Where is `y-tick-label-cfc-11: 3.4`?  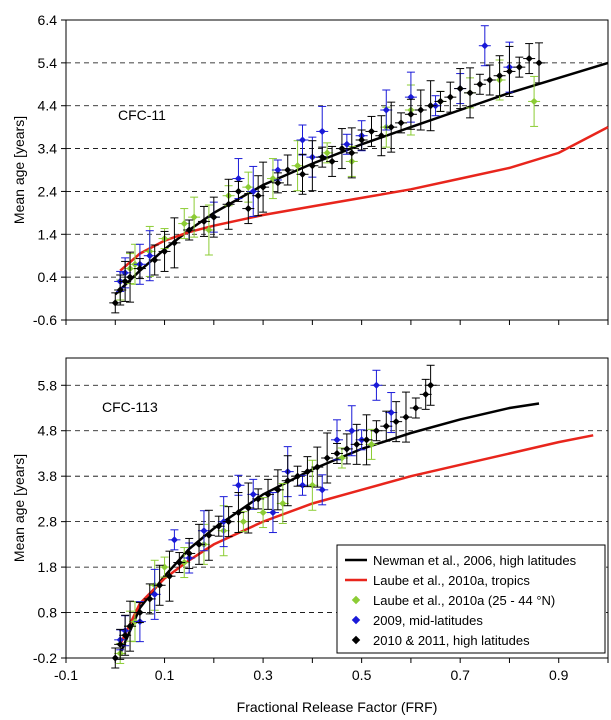
y-tick-label-cfc-11: 3.4 is located at coordinates (48, 149).